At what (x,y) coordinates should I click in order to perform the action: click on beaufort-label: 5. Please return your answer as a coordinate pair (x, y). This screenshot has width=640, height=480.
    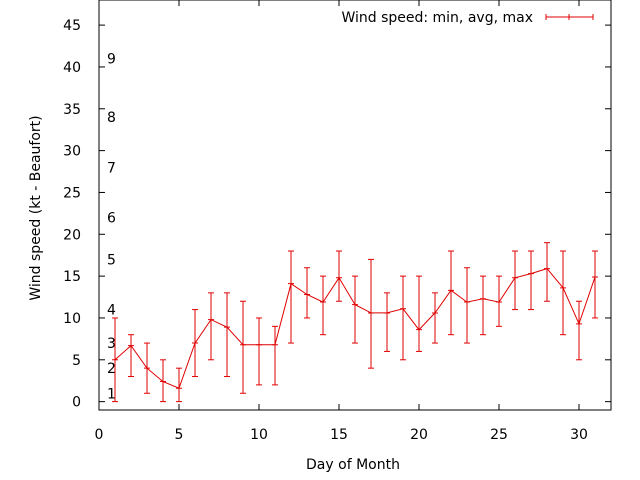
    Looking at the image, I should click on (111, 260).